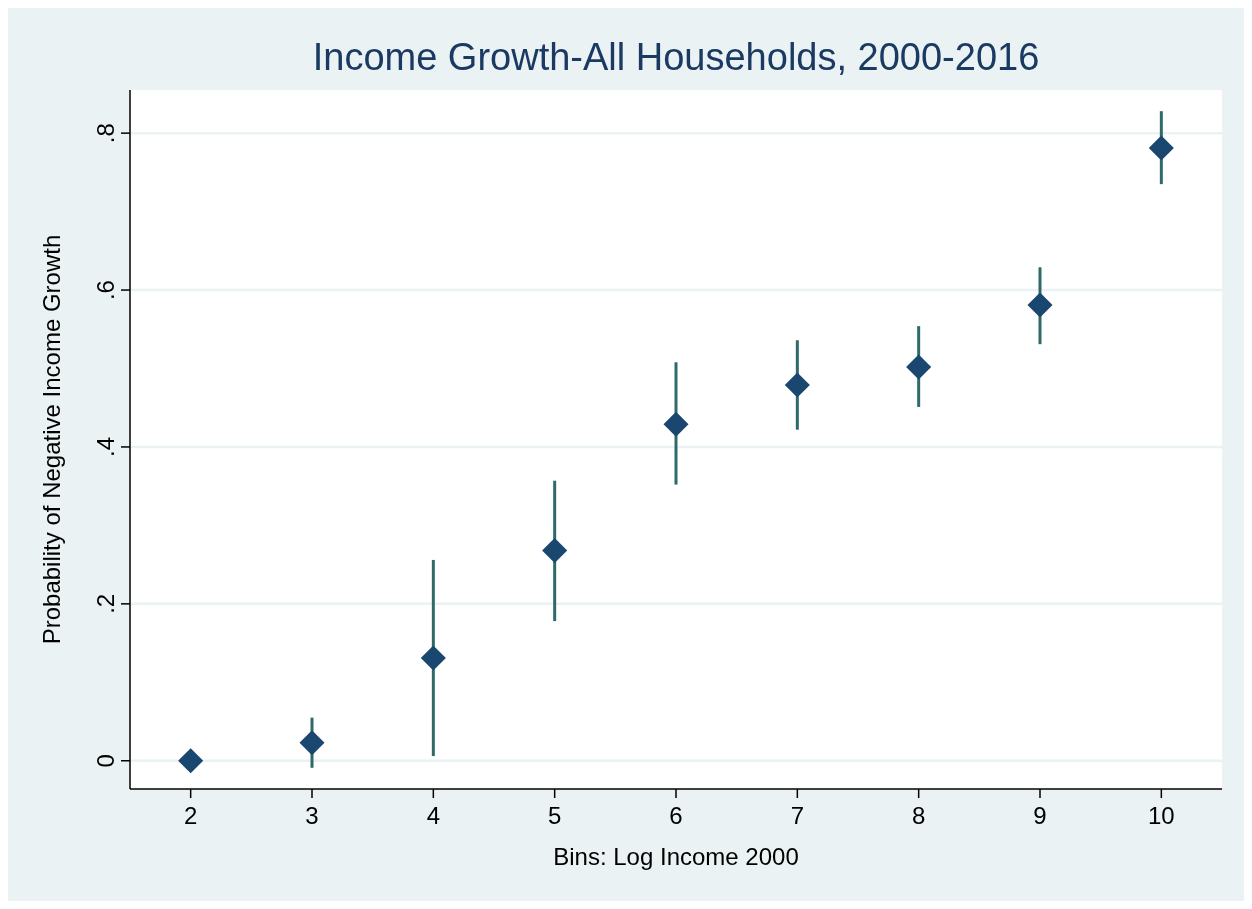 The image size is (1252, 909). What do you see at coordinates (676, 57) in the screenshot?
I see `chart-title: Income Growth-All Households, 2000-2016` at bounding box center [676, 57].